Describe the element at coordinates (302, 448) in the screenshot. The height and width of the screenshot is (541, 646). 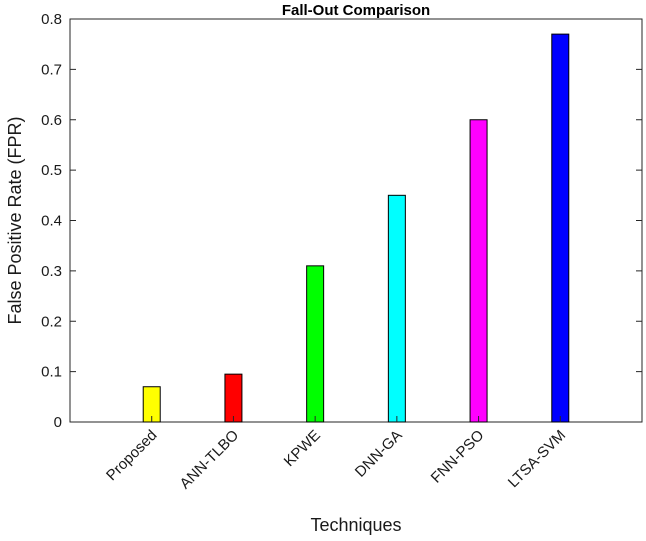
I see `x-tick-label: KPWE` at that location.